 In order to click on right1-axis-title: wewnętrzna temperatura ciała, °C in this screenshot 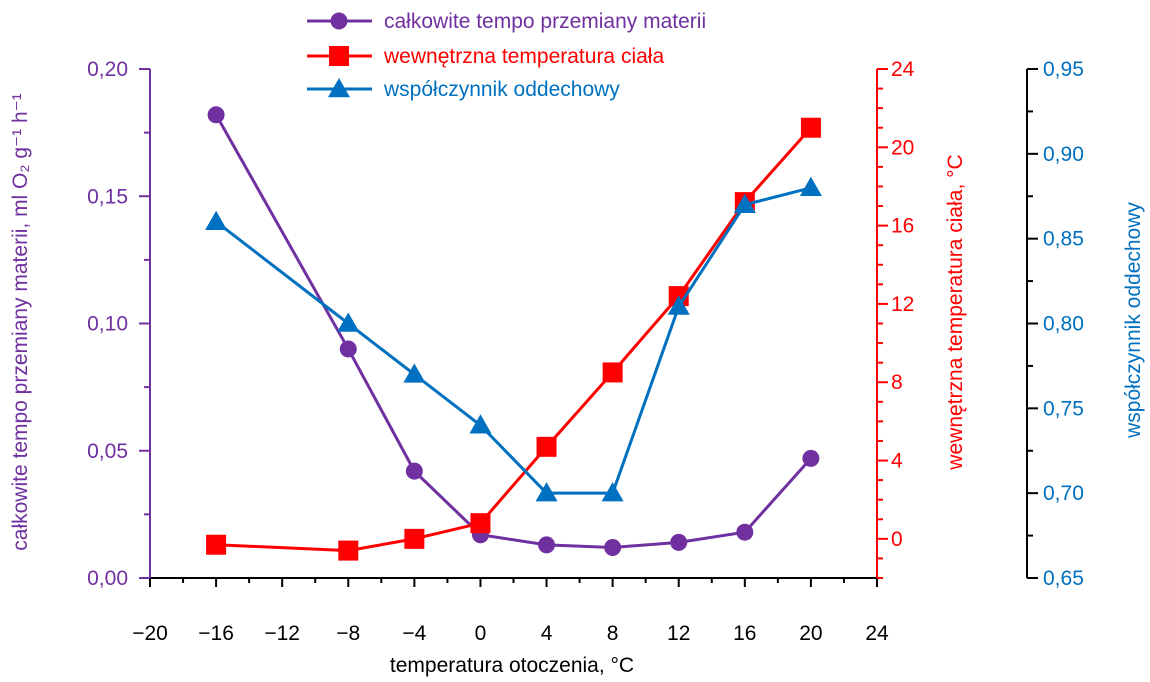, I will do `click(955, 312)`.